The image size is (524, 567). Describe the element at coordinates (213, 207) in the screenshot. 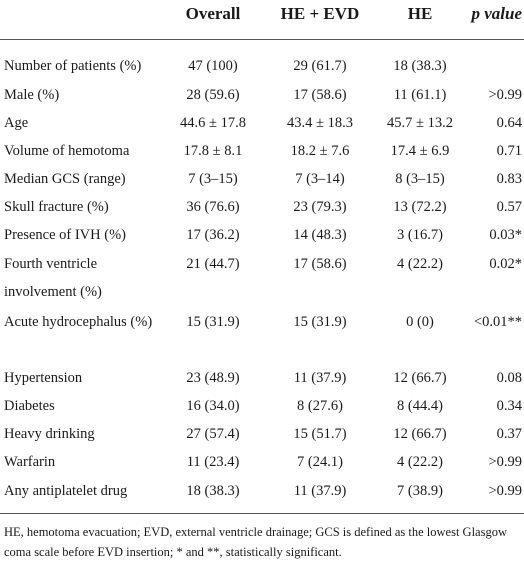

I see `cell-overall: 36 (76.6)` at that location.